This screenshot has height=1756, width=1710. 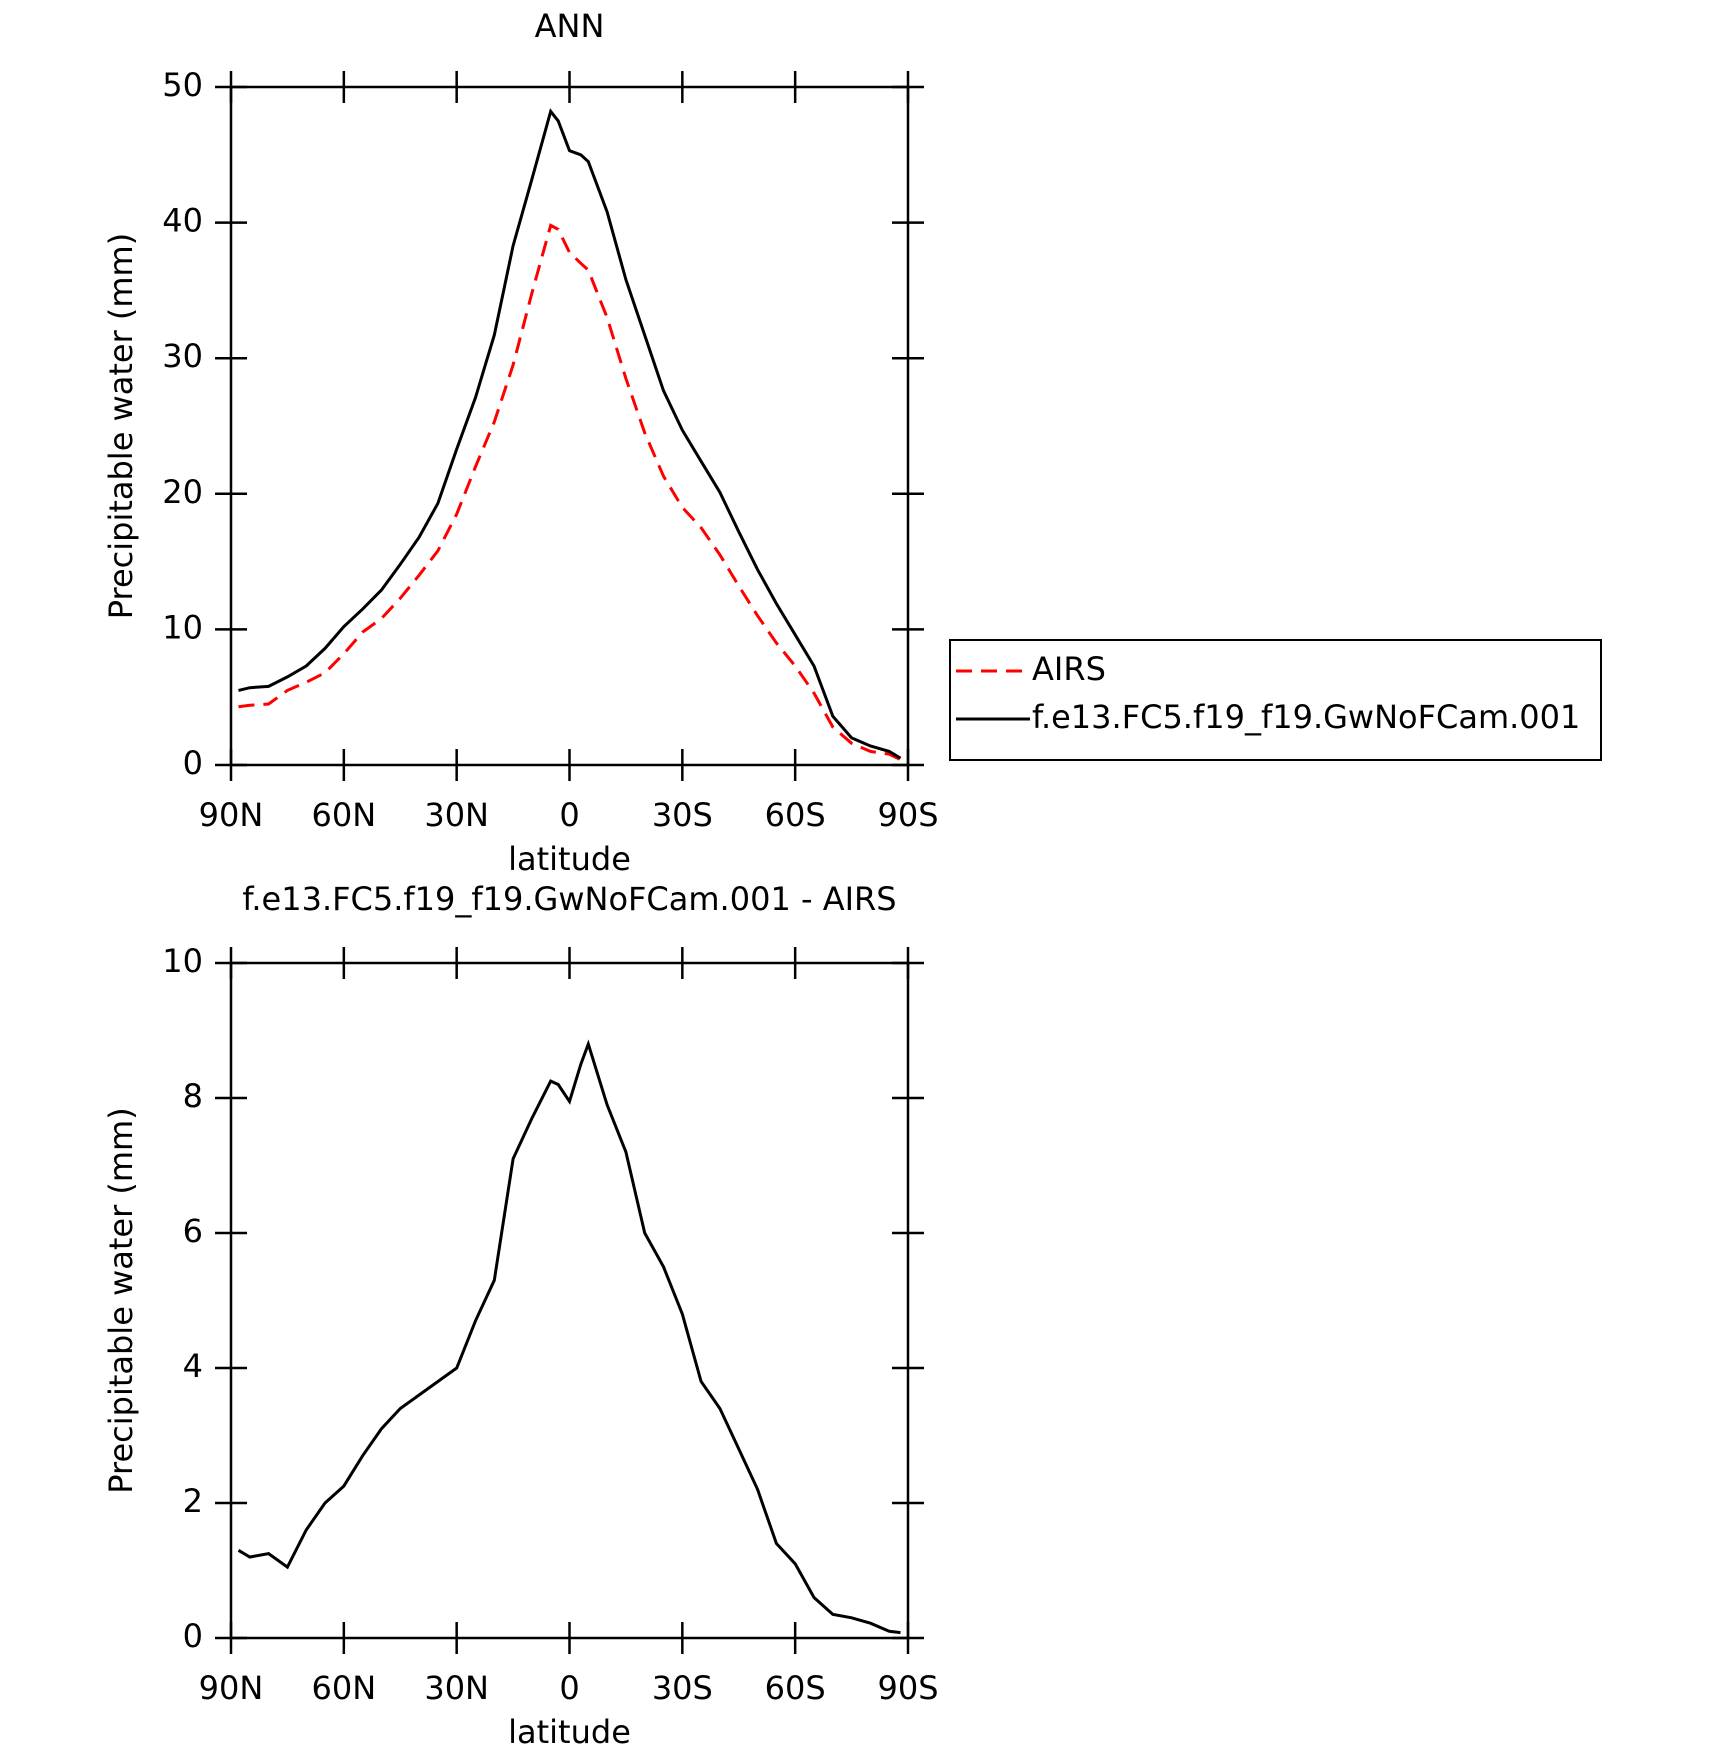 What do you see at coordinates (193, 1231) in the screenshot?
I see `y-tick-label: 6` at bounding box center [193, 1231].